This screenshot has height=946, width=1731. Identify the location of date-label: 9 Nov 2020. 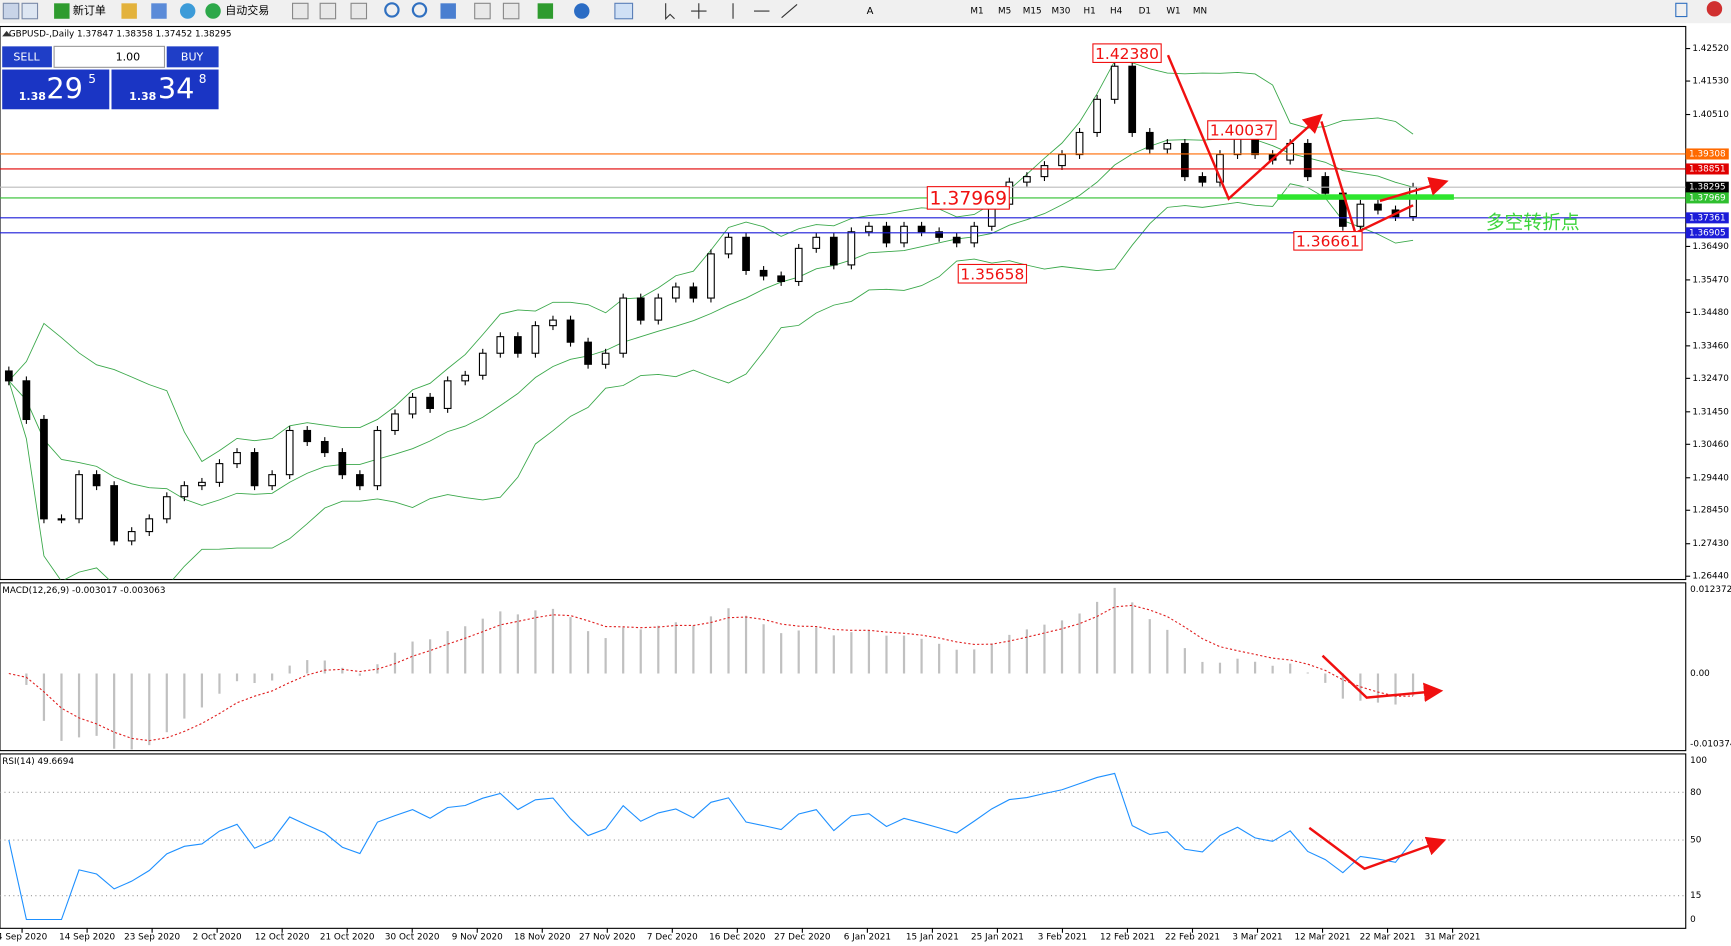
(477, 938).